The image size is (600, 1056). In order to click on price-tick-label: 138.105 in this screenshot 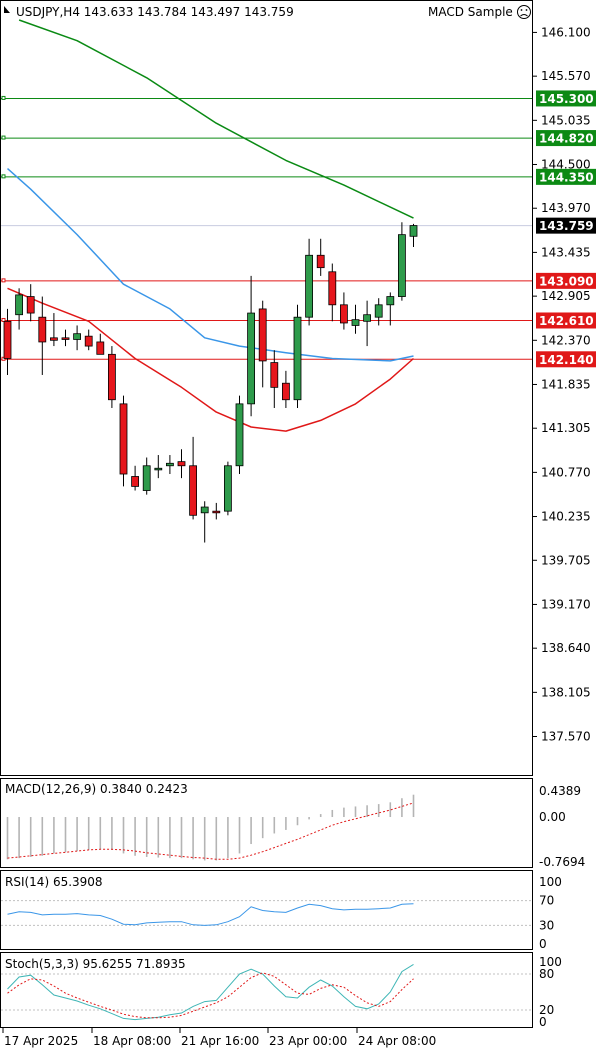, I will do `click(566, 692)`.